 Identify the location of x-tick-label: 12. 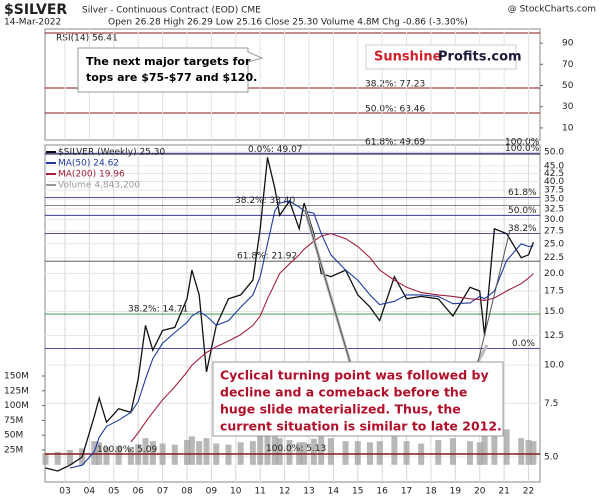
(284, 492).